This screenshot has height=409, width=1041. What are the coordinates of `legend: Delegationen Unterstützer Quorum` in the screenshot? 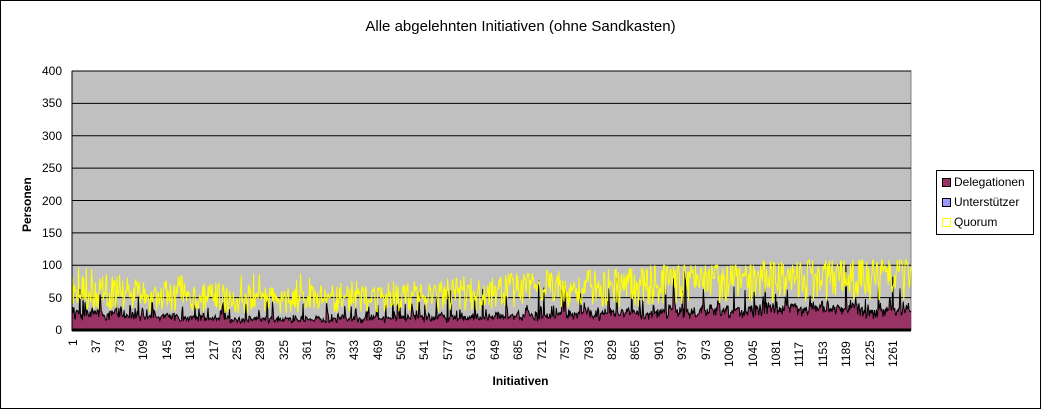 It's located at (985, 202).